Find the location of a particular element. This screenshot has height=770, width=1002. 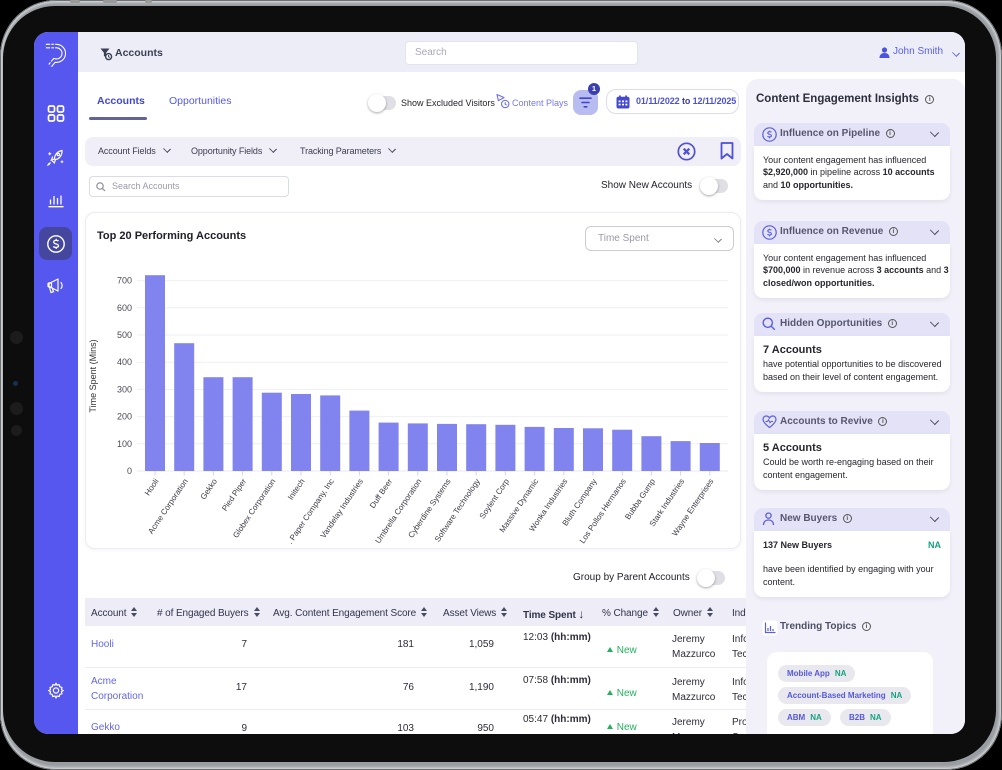

svg-text: 200 is located at coordinates (124, 417).